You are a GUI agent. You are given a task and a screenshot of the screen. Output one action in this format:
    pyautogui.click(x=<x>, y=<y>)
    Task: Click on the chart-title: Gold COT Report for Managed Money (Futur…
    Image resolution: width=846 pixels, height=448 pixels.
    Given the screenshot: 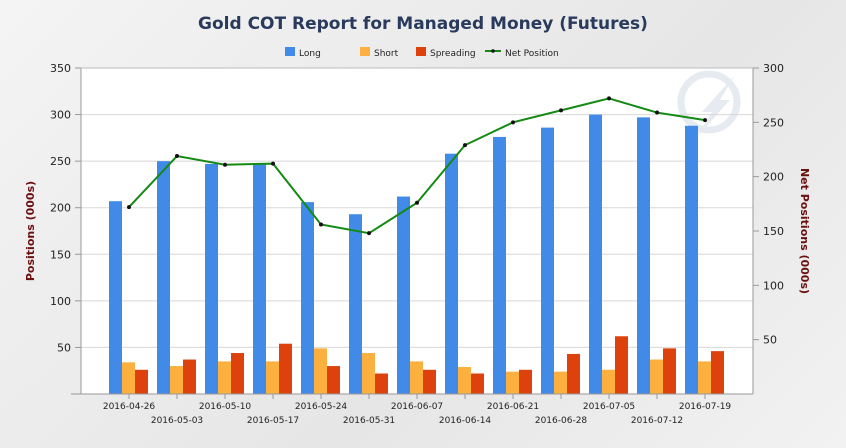 What is the action you would take?
    pyautogui.click(x=423, y=24)
    